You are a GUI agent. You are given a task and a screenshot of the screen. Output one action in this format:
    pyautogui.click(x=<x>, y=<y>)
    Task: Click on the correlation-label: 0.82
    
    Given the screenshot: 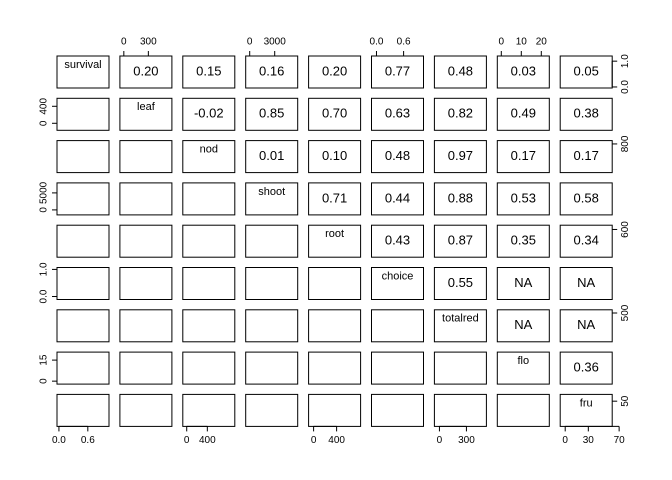 What is the action you would take?
    pyautogui.click(x=460, y=113)
    